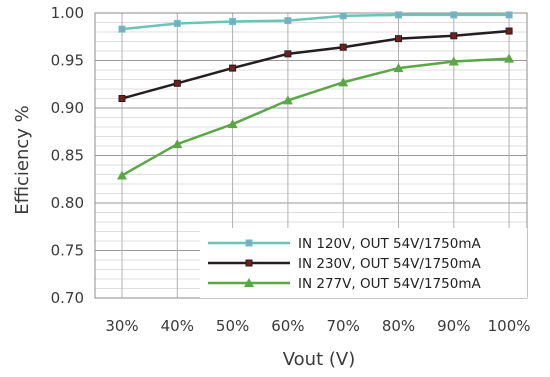  Describe the element at coordinates (67, 13) in the screenshot. I see `y-tick-label: 1.00` at that location.